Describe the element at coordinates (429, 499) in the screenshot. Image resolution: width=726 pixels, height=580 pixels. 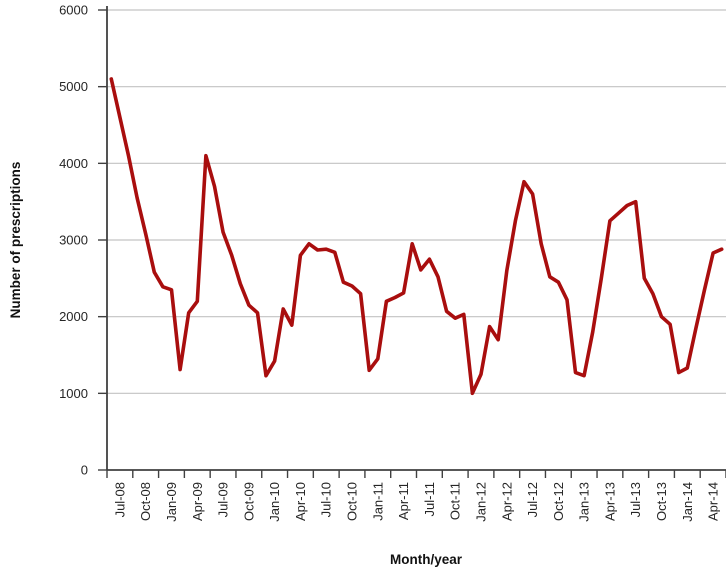
I see `x-tick-label: Jul-11` at that location.